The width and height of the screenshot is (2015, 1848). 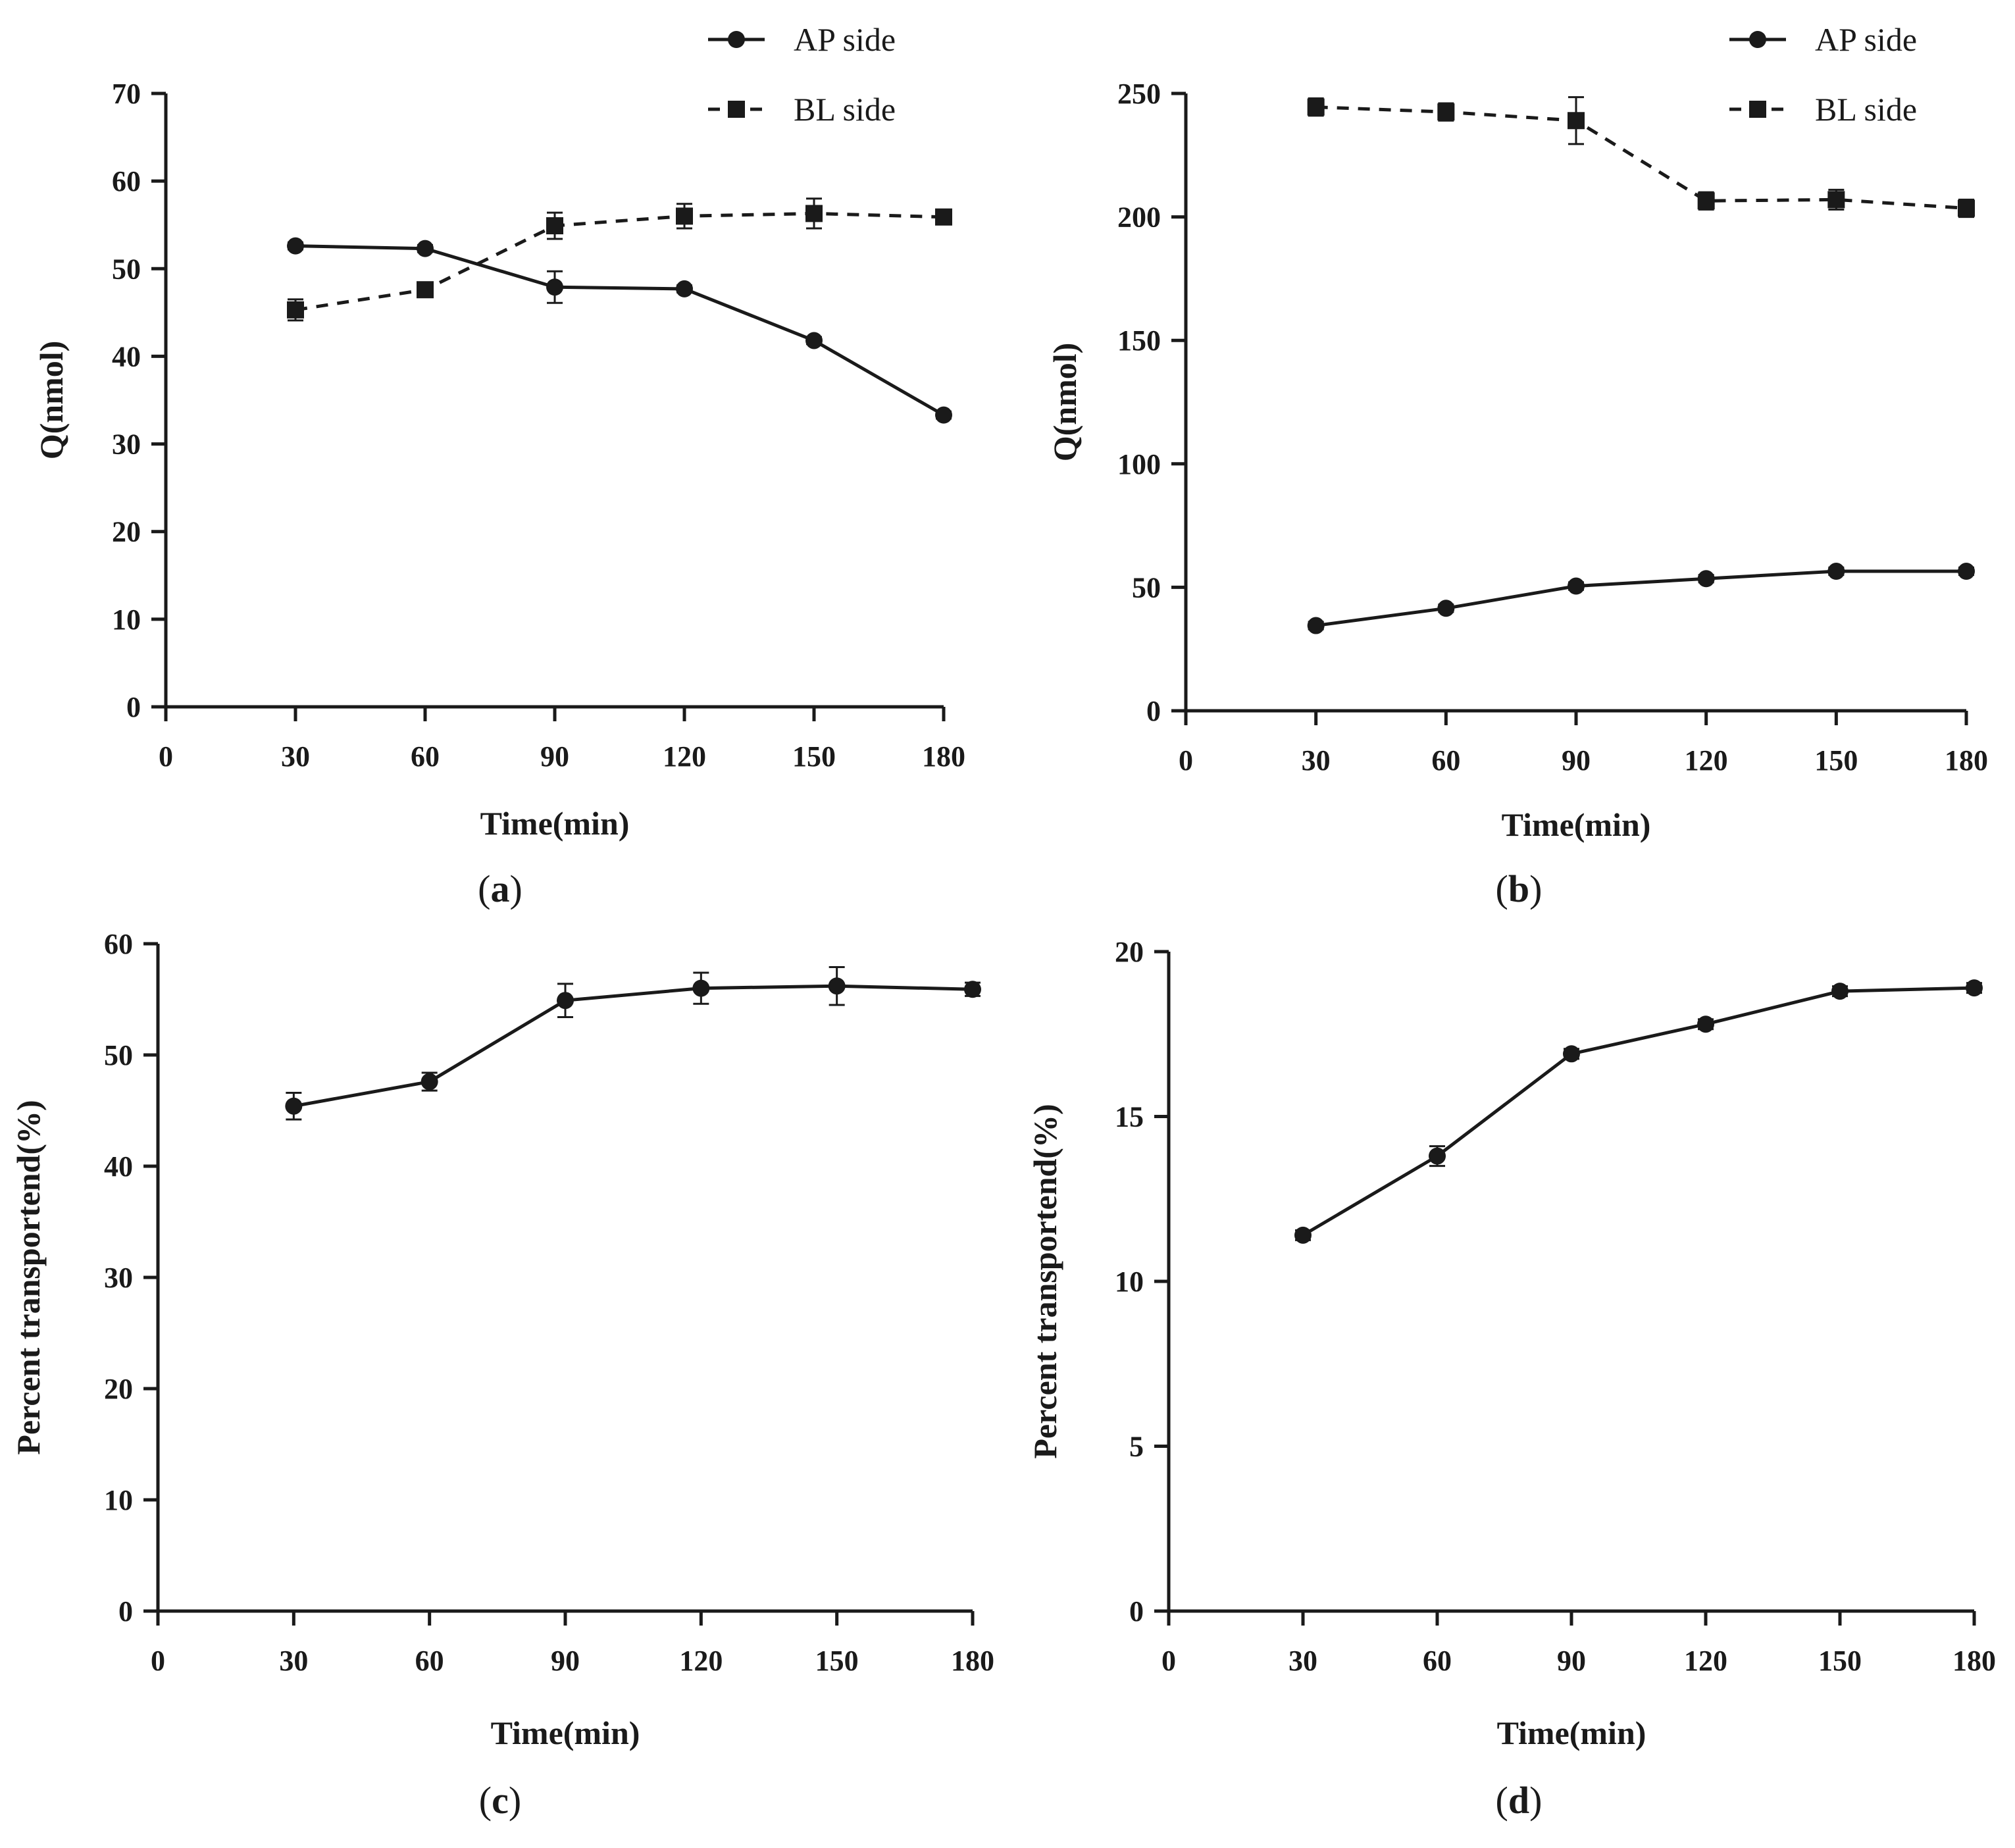 I want to click on panel-label: (d), so click(x=1519, y=1800).